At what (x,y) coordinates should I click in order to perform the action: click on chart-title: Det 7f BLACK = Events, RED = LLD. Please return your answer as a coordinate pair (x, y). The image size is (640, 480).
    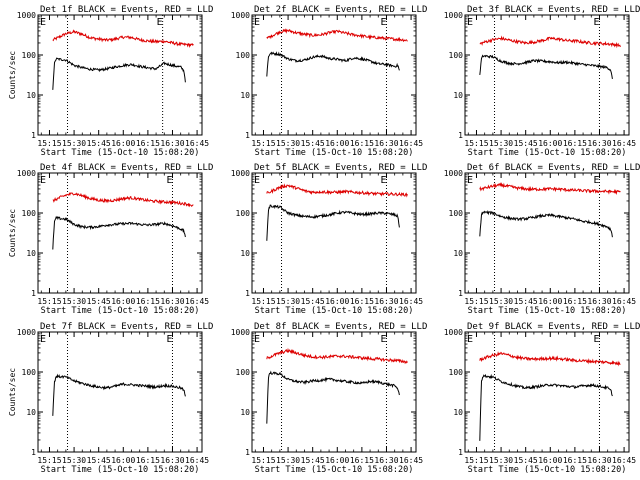
    Looking at the image, I should click on (126, 327).